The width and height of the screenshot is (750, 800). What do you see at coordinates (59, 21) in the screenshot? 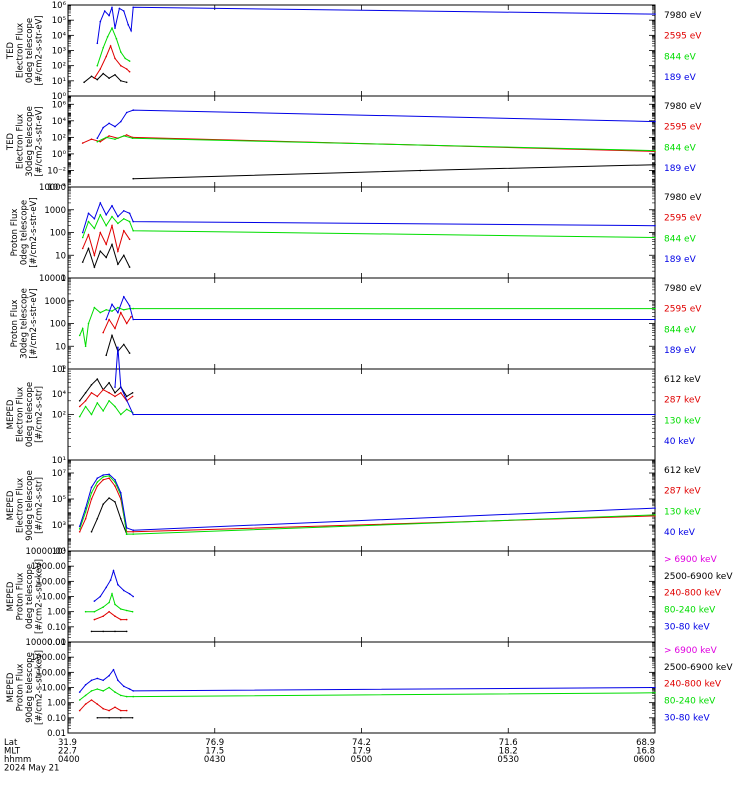
I see `y-tick-label: 10⁵` at bounding box center [59, 21].